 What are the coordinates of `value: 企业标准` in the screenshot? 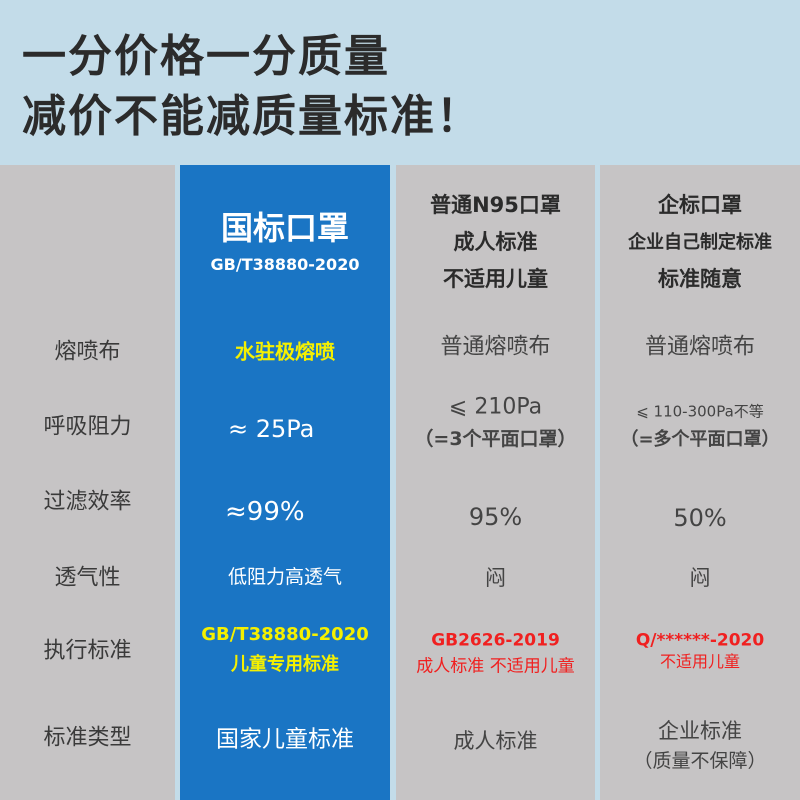 It's located at (700, 730).